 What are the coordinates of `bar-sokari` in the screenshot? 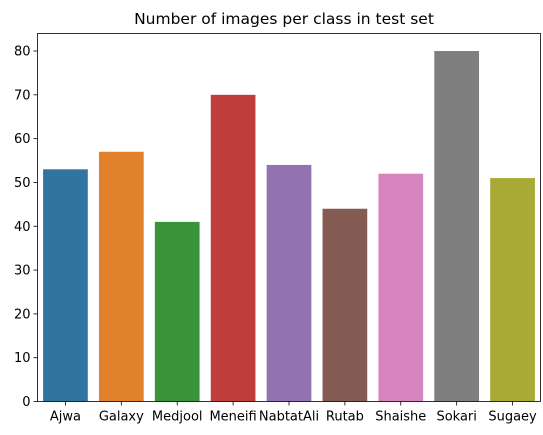 It's located at (457, 226).